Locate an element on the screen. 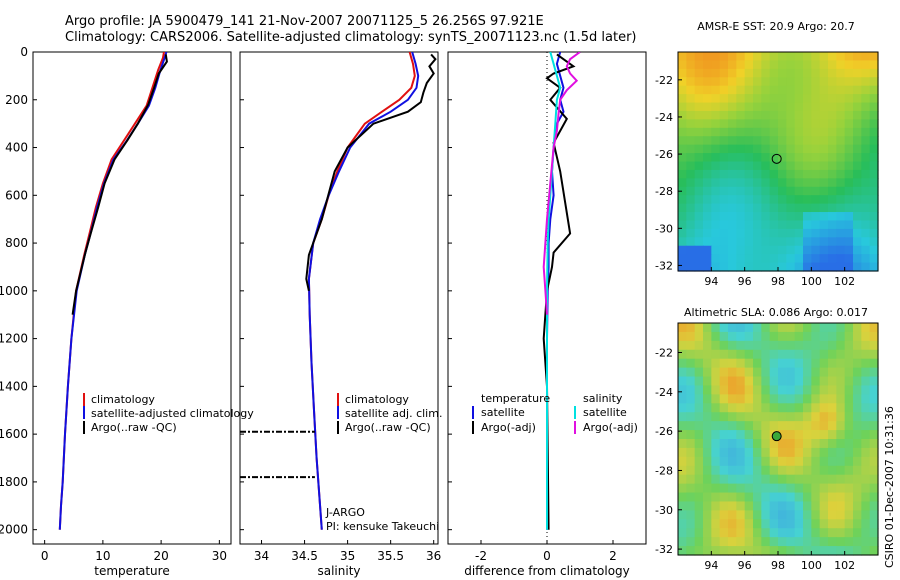  depth-tick-label: 600 is located at coordinates (16, 195).